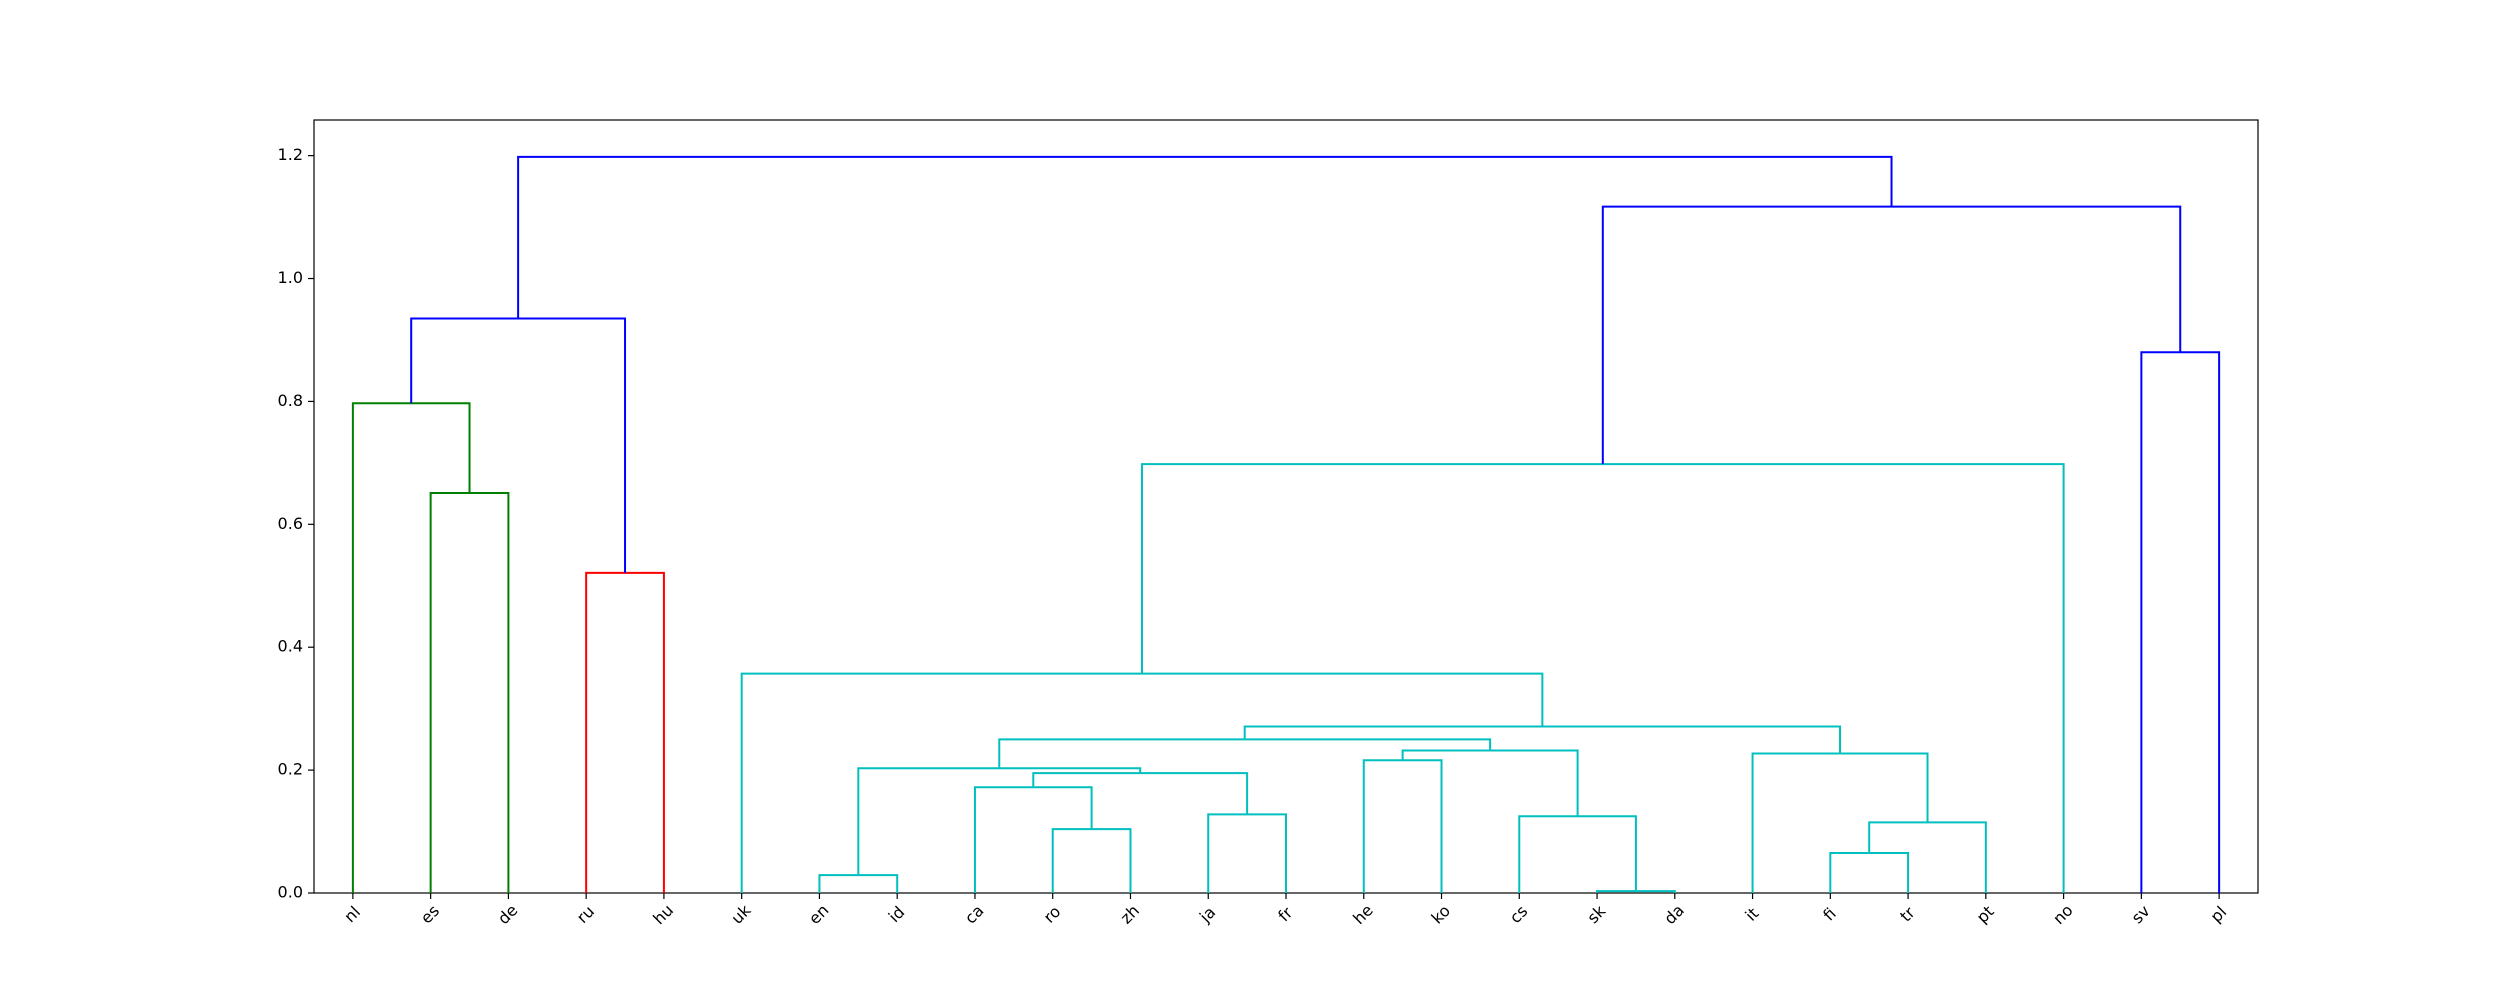 Image resolution: width=2500 pixels, height=1000 pixels. What do you see at coordinates (290, 523) in the screenshot?
I see `y-tick-label: 0.6` at bounding box center [290, 523].